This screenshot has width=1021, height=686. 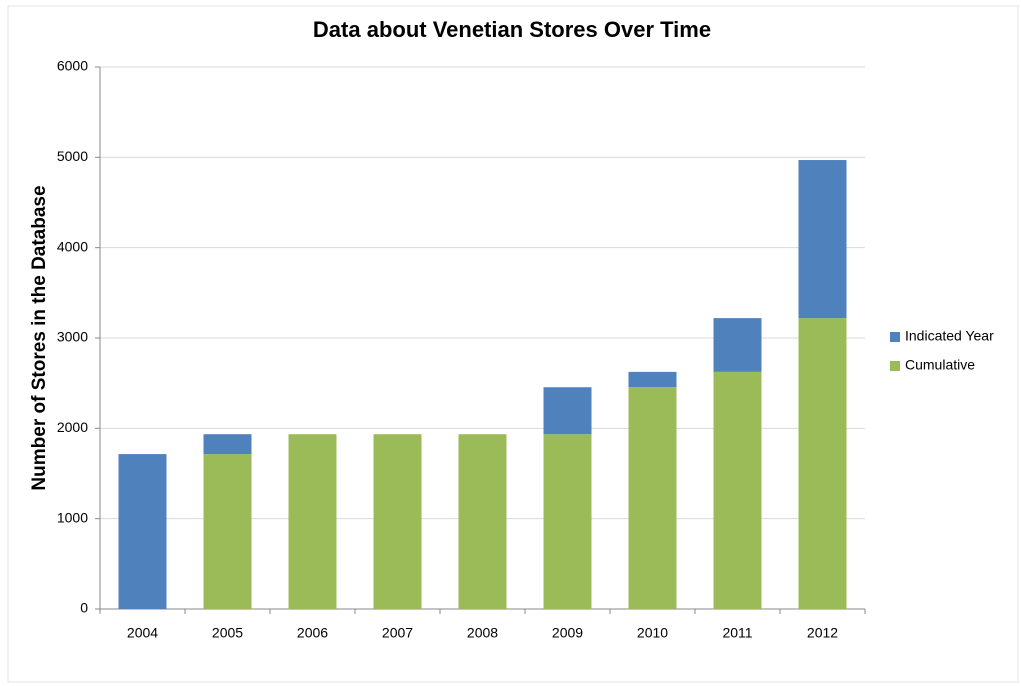 What do you see at coordinates (39, 337) in the screenshot?
I see `y-axis-label: Number of Stores in the Database` at bounding box center [39, 337].